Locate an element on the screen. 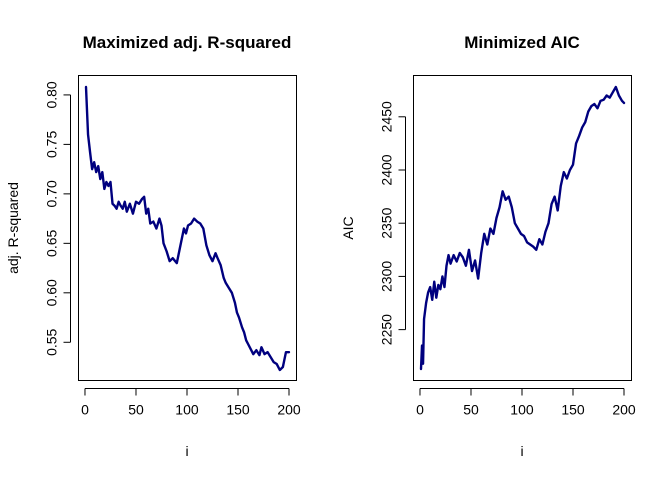 The height and width of the screenshot is (480, 672). chart-title-left: Maximized adj. R-squared is located at coordinates (187, 42).